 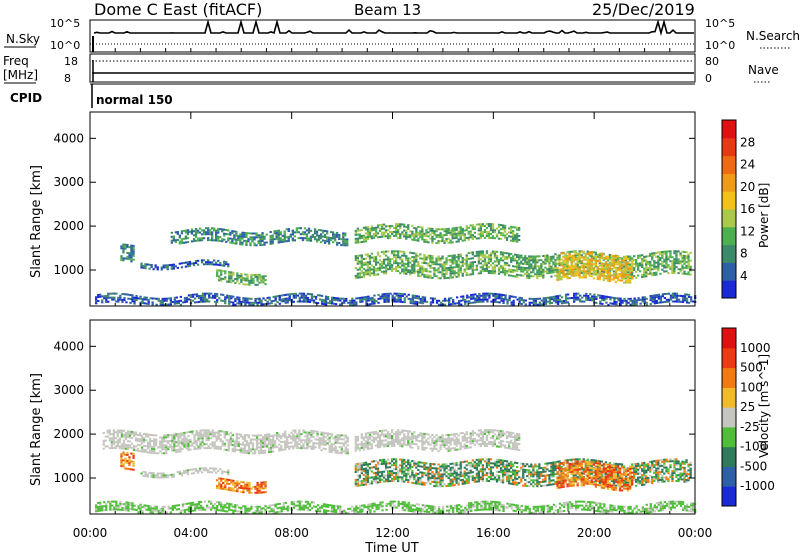 I want to click on power-colorbar-tick: 4, so click(x=744, y=276).